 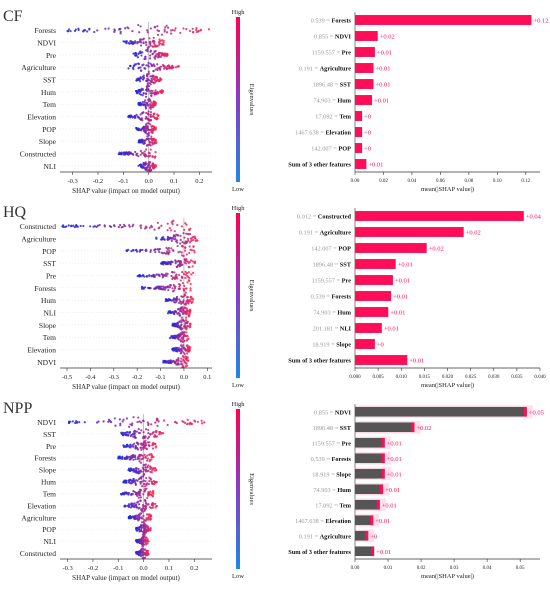 I want to click on x-tick-label: -0.2, so click(x=98, y=181).